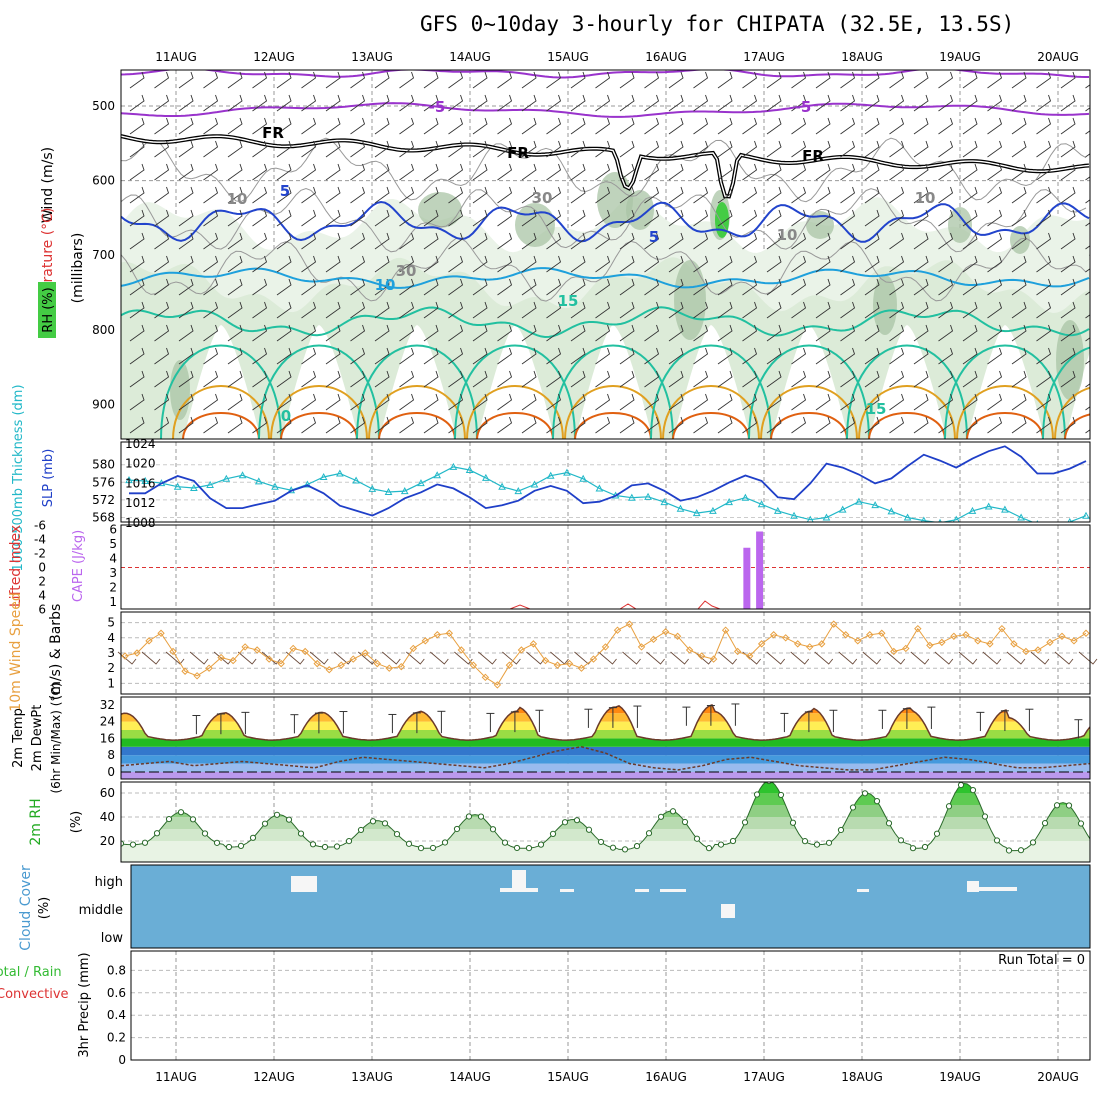 The width and height of the screenshot is (1100, 1100). I want to click on li-tick: 0, so click(42, 568).